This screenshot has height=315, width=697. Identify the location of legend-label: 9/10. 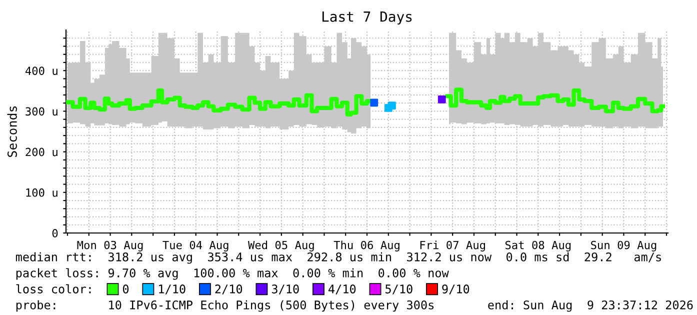
(456, 289).